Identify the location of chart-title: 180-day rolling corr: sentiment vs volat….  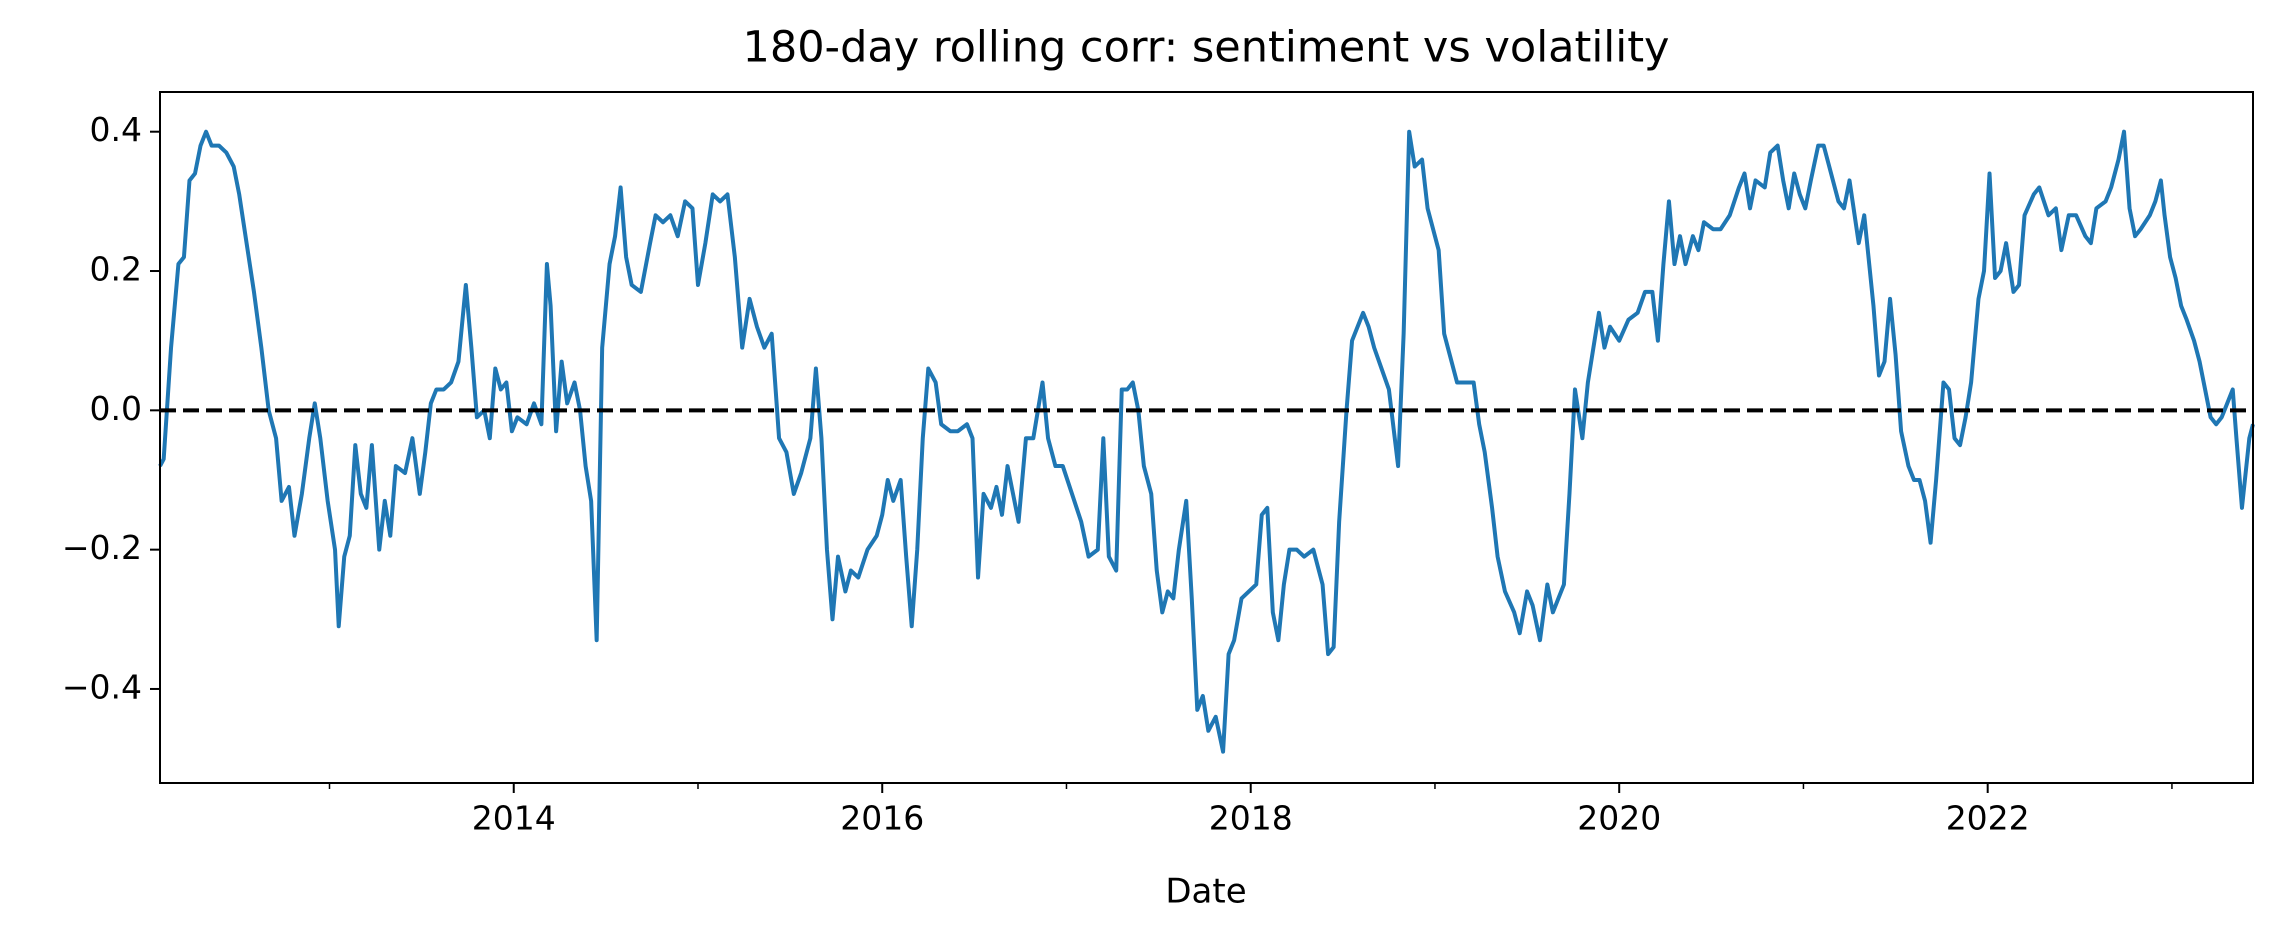
(1205, 48).